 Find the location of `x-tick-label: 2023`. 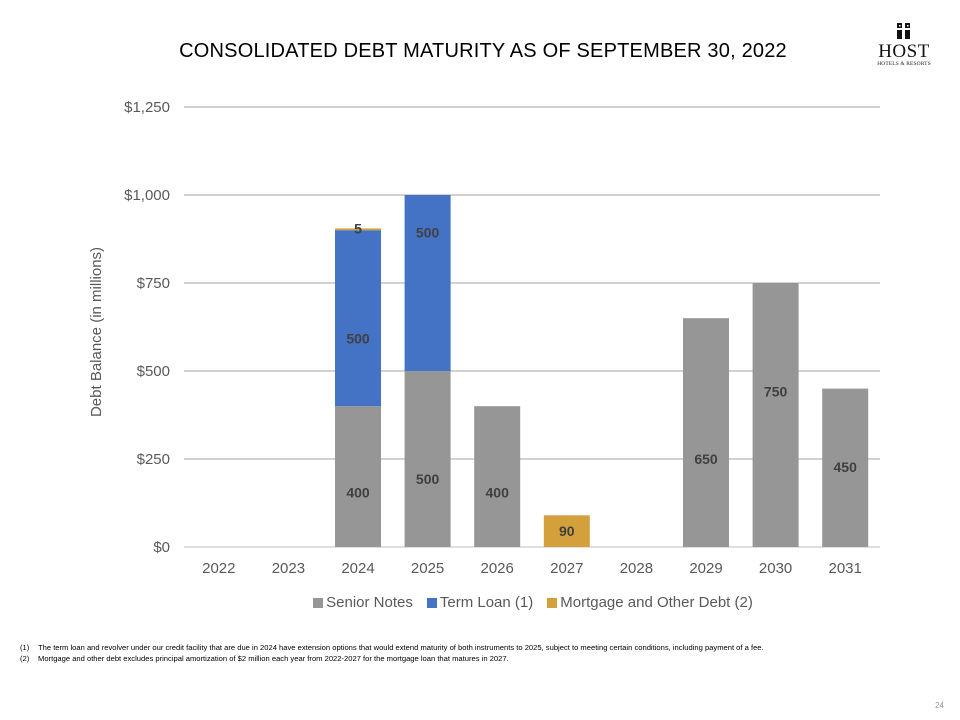

x-tick-label: 2023 is located at coordinates (288, 568).